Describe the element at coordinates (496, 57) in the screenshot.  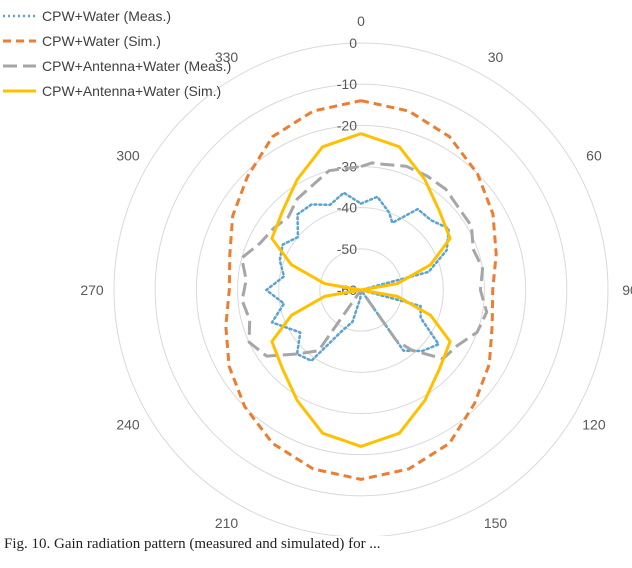
I see `angle-tick-label: 30` at that location.